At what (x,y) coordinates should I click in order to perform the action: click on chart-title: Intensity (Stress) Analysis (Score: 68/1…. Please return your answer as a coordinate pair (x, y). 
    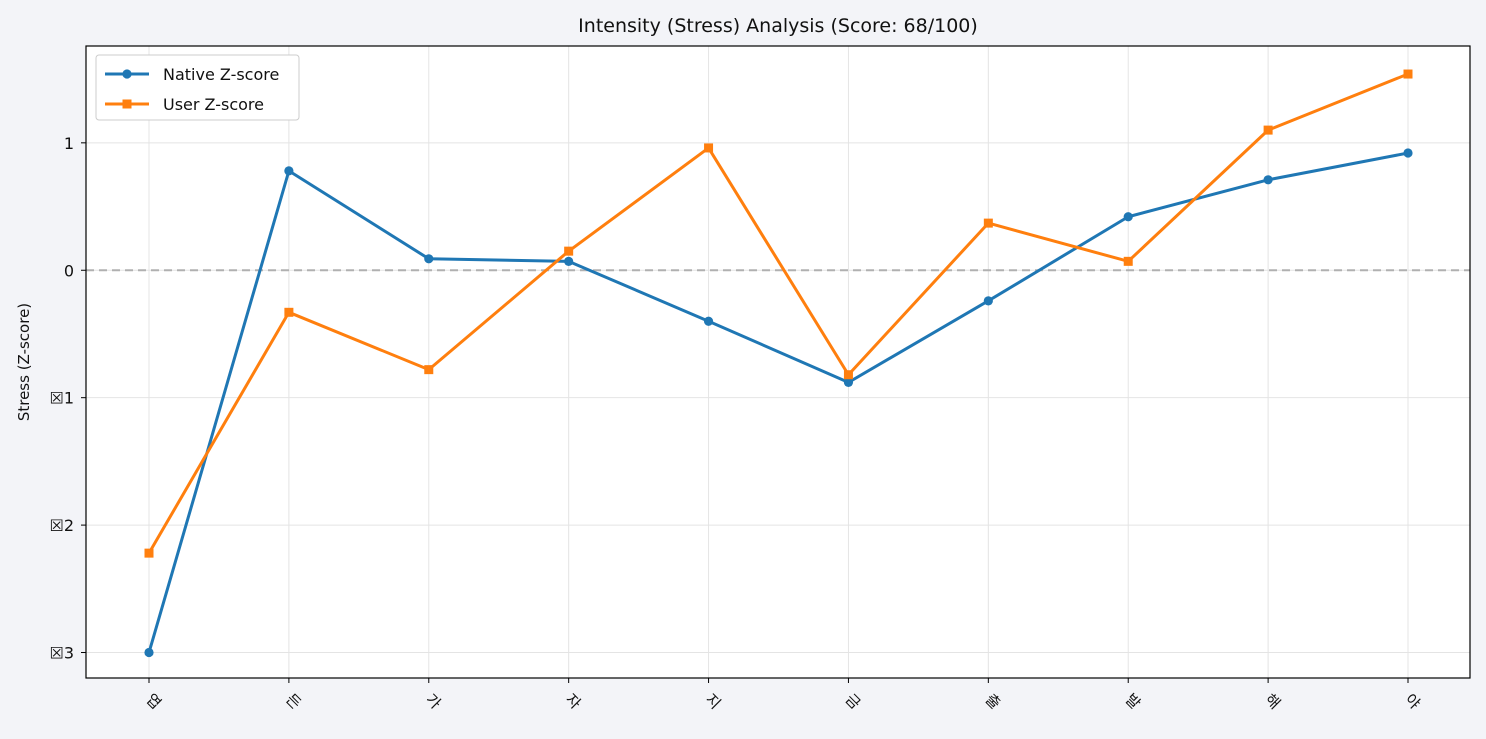
    Looking at the image, I should click on (778, 26).